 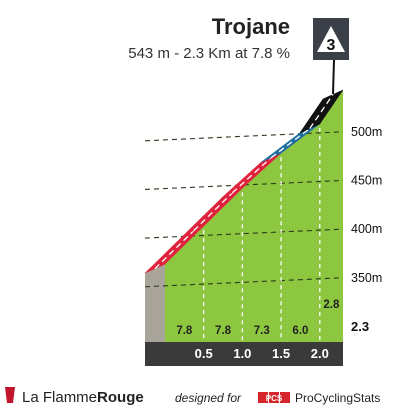 What do you see at coordinates (366, 229) in the screenshot?
I see `altitude-tick-label: 400m` at bounding box center [366, 229].